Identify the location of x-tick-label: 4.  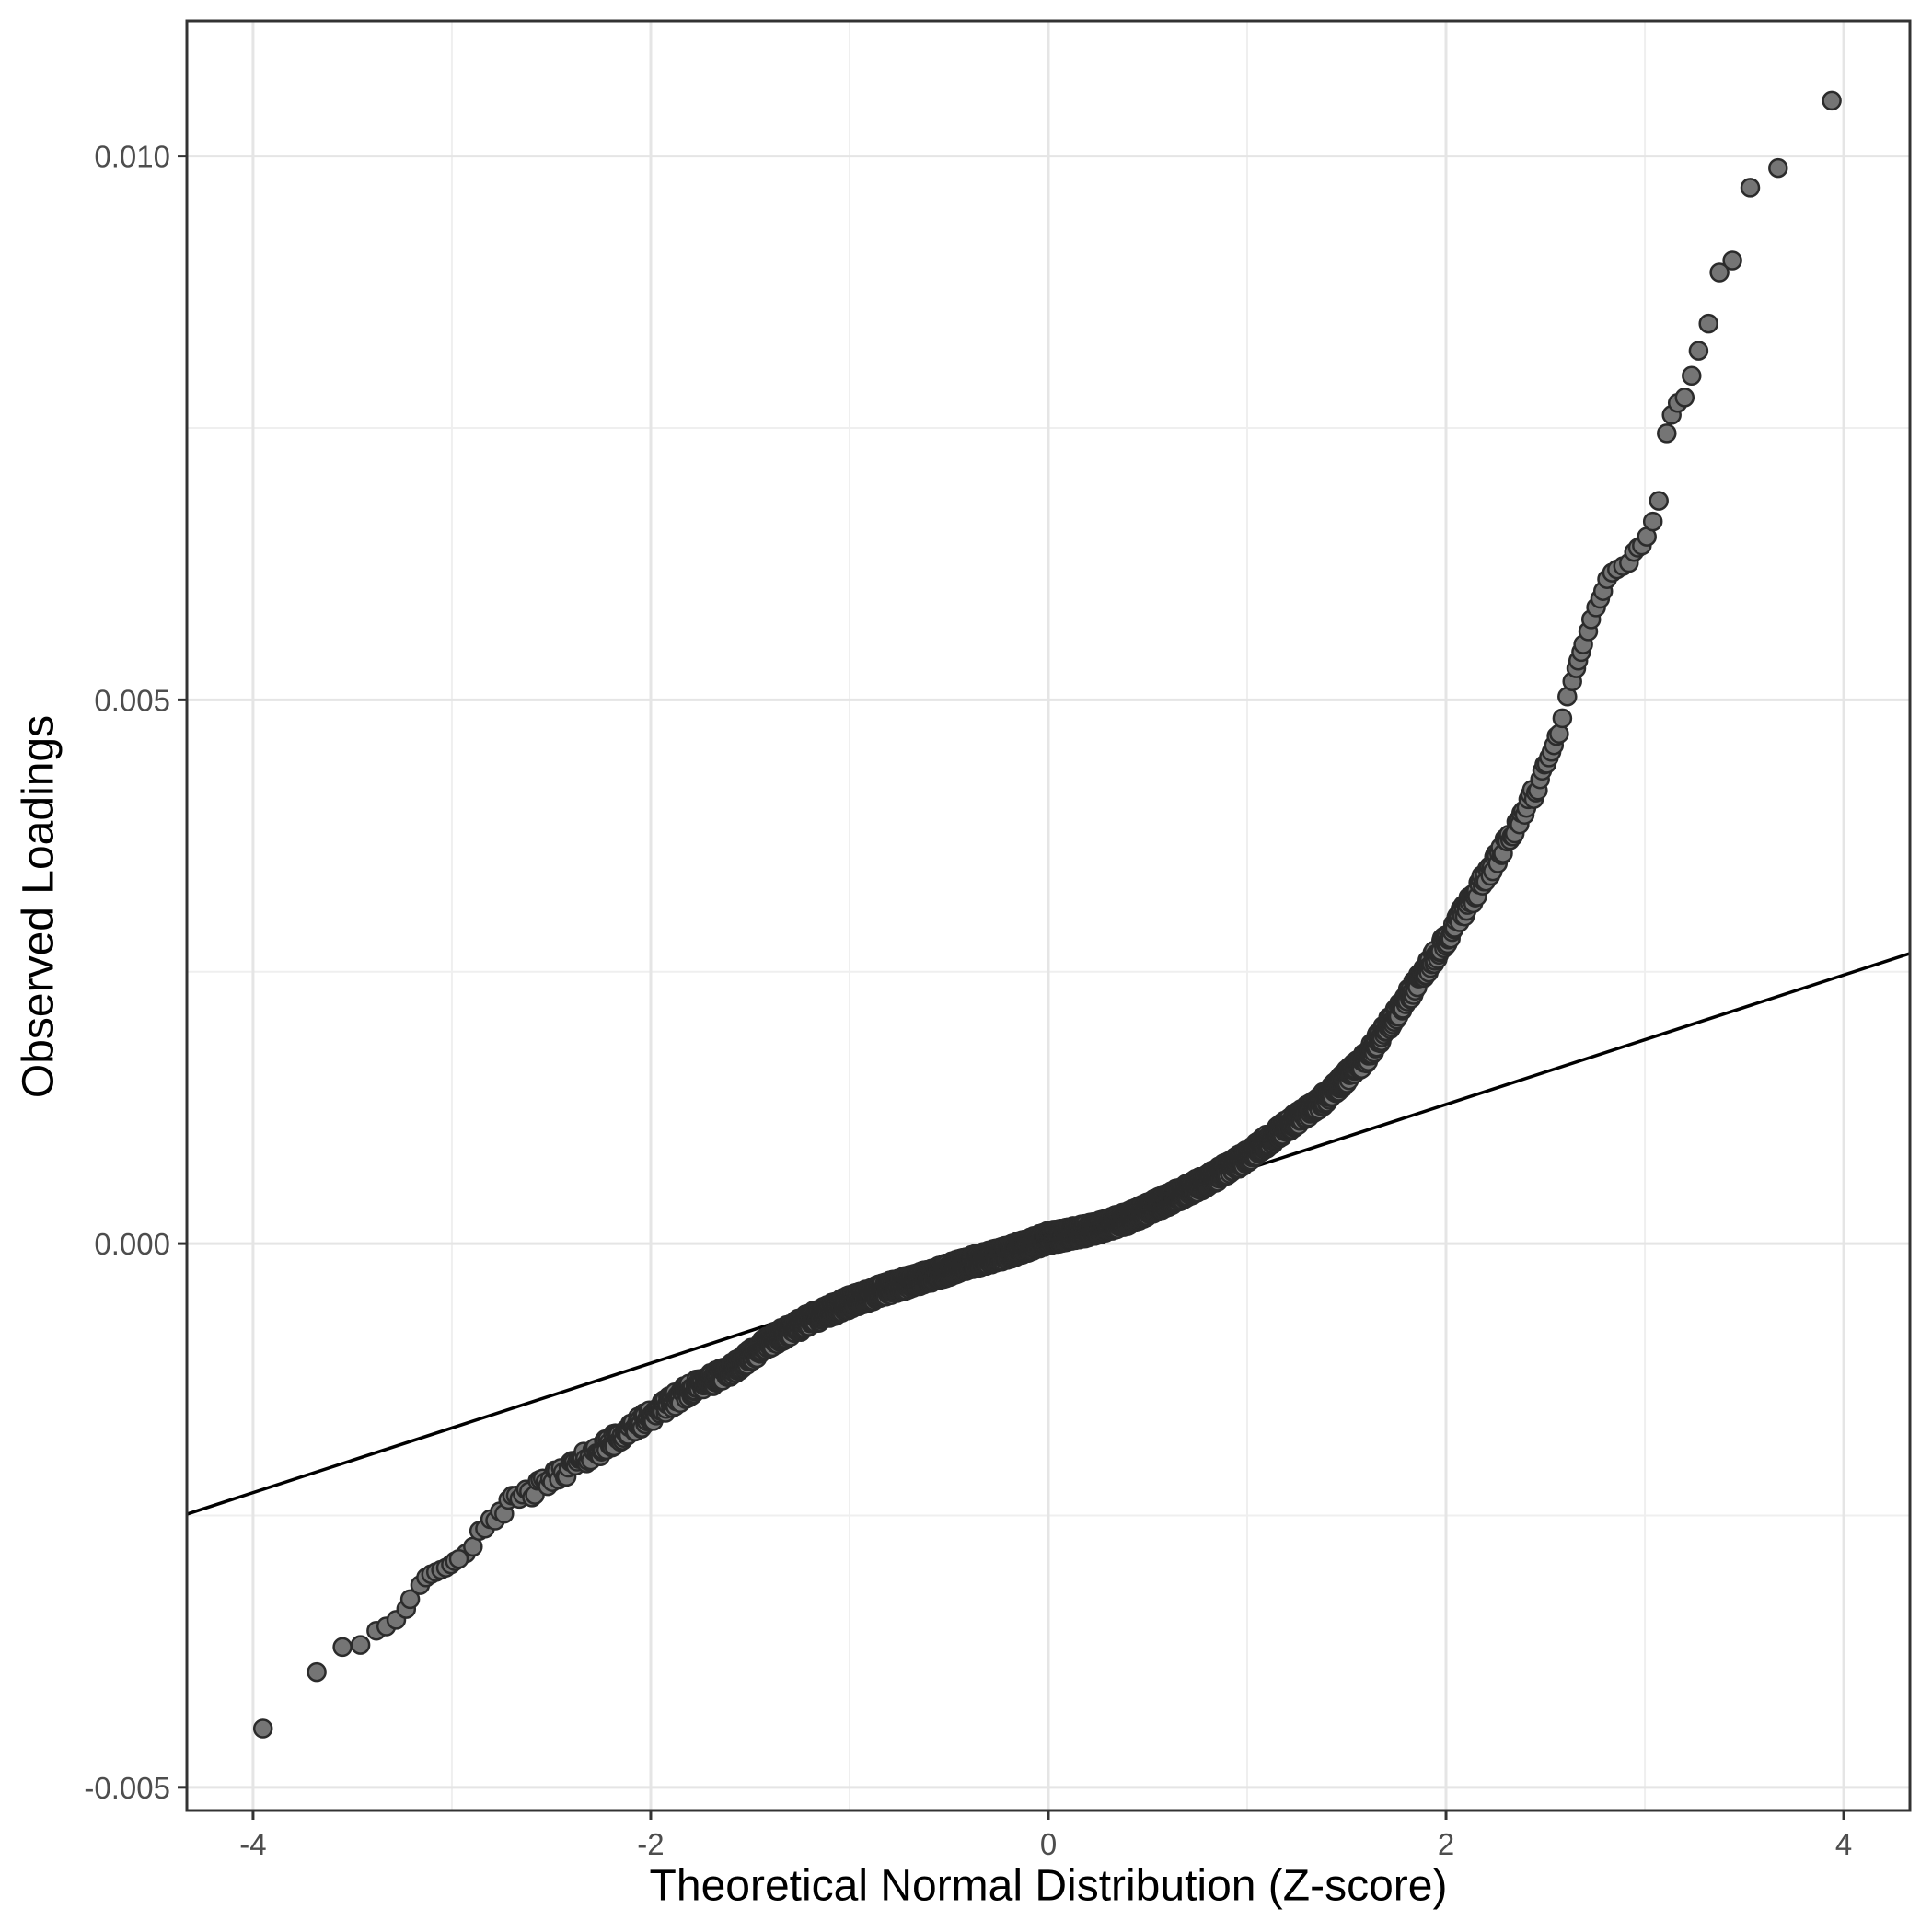
(1844, 1844).